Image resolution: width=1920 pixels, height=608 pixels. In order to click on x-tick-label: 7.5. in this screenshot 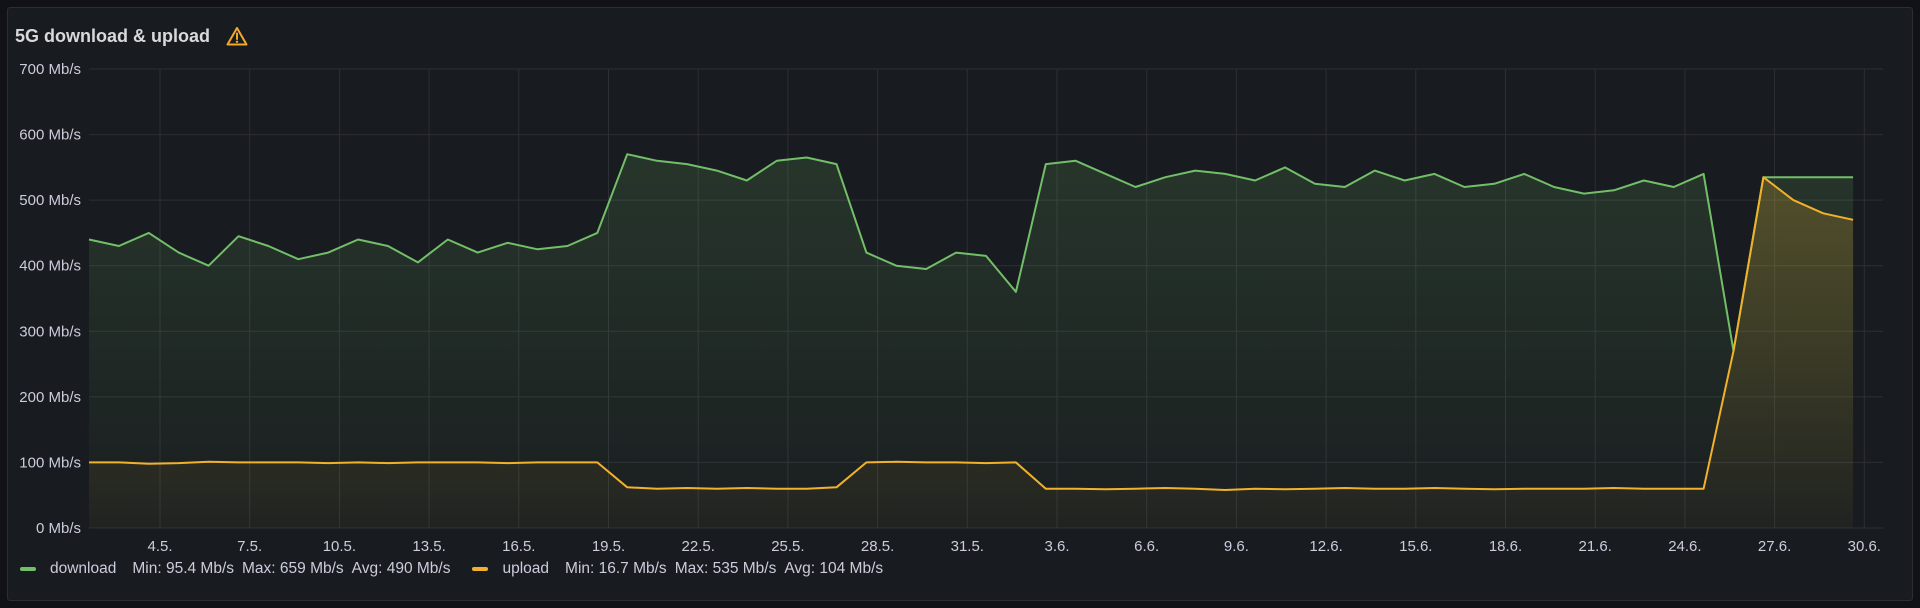, I will do `click(249, 546)`.